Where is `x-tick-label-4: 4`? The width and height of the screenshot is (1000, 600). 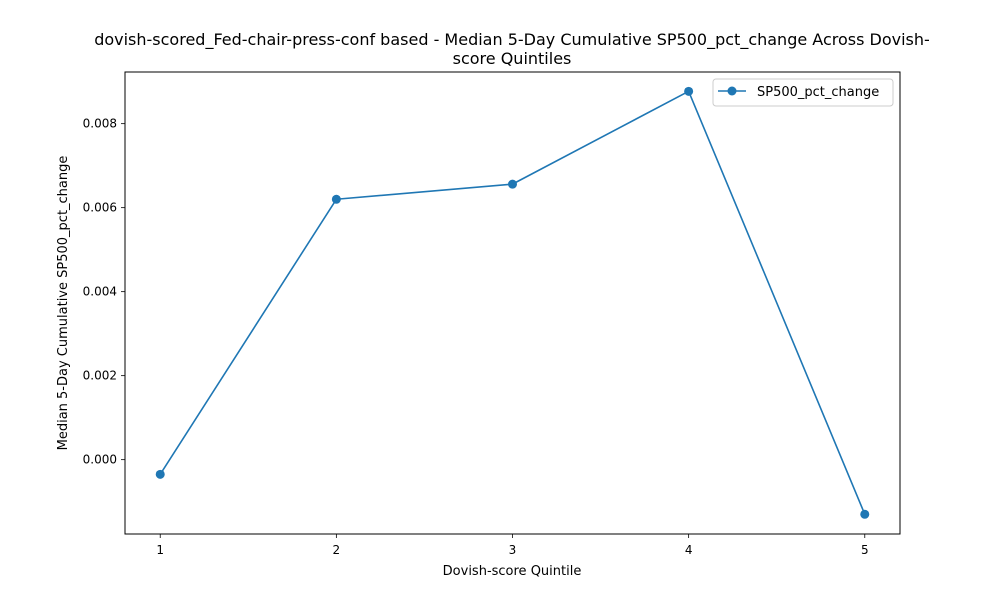 x-tick-label-4: 4 is located at coordinates (689, 550).